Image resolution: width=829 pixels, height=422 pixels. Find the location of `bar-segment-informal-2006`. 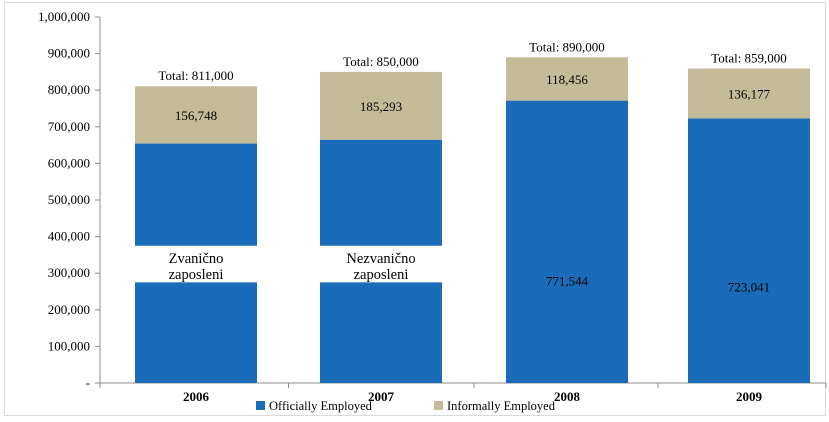

bar-segment-informal-2006 is located at coordinates (196, 115).